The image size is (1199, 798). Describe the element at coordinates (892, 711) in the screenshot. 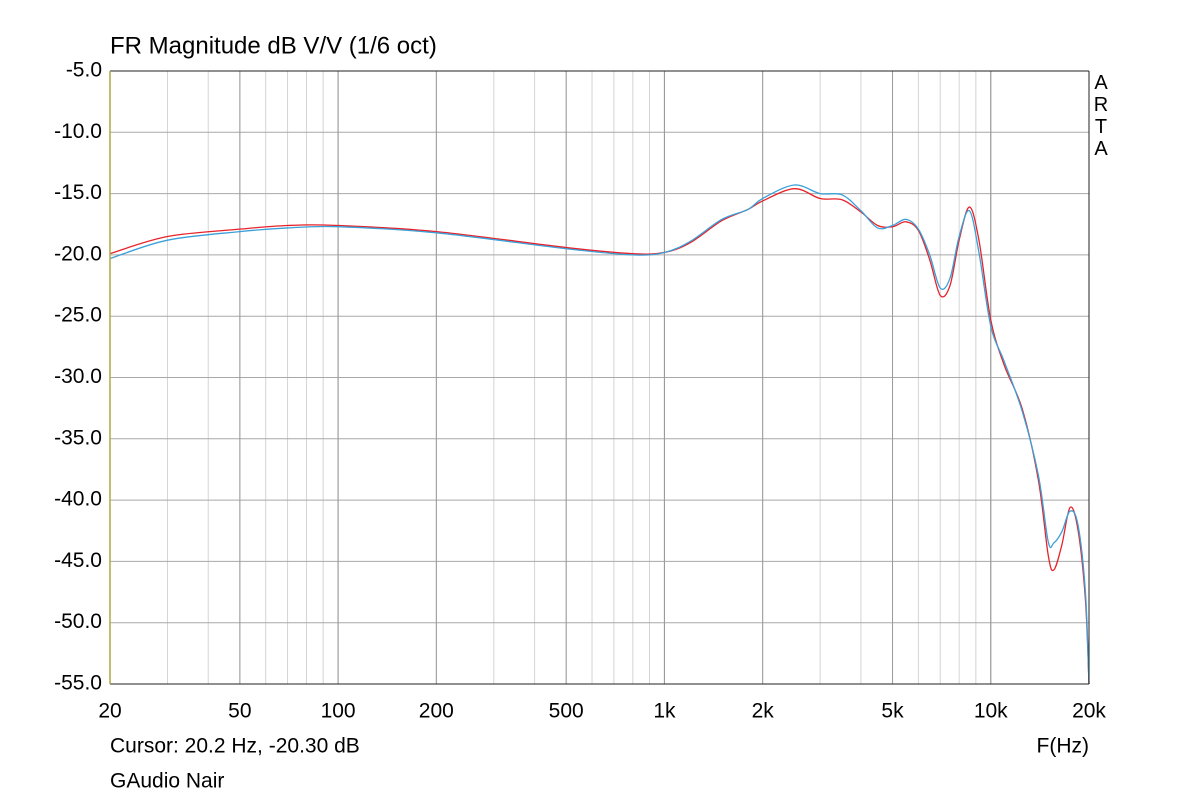

I see `x-tick-label: 5k` at that location.